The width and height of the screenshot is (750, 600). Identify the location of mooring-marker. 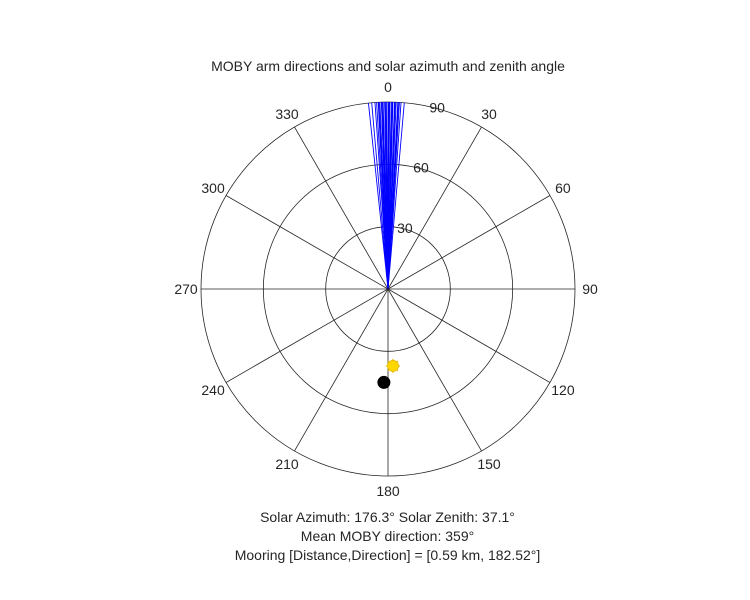
(384, 382).